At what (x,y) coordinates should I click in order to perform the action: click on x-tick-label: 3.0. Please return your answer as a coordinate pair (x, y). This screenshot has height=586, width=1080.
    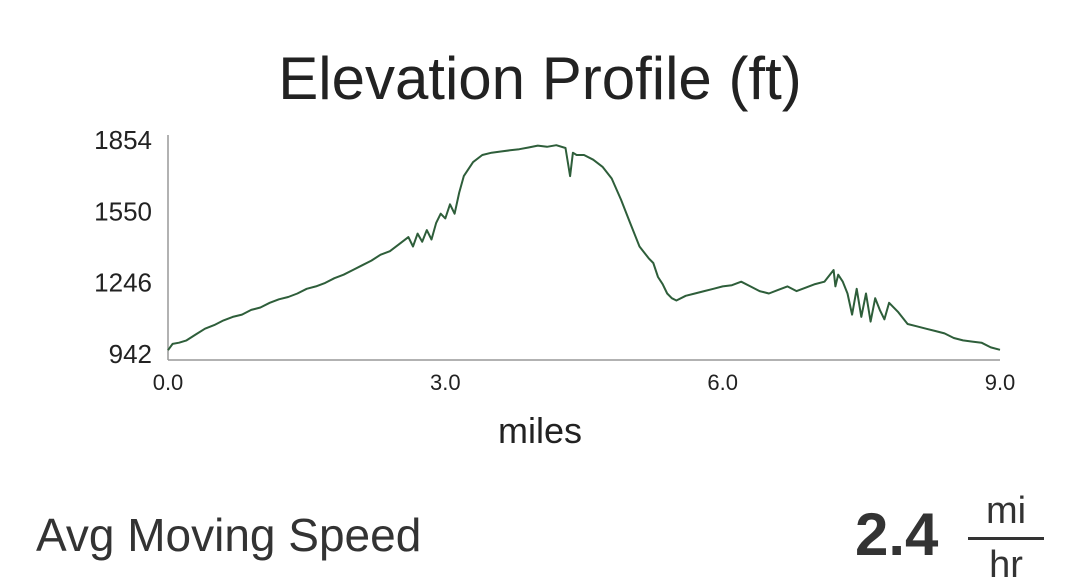
    Looking at the image, I should click on (445, 382).